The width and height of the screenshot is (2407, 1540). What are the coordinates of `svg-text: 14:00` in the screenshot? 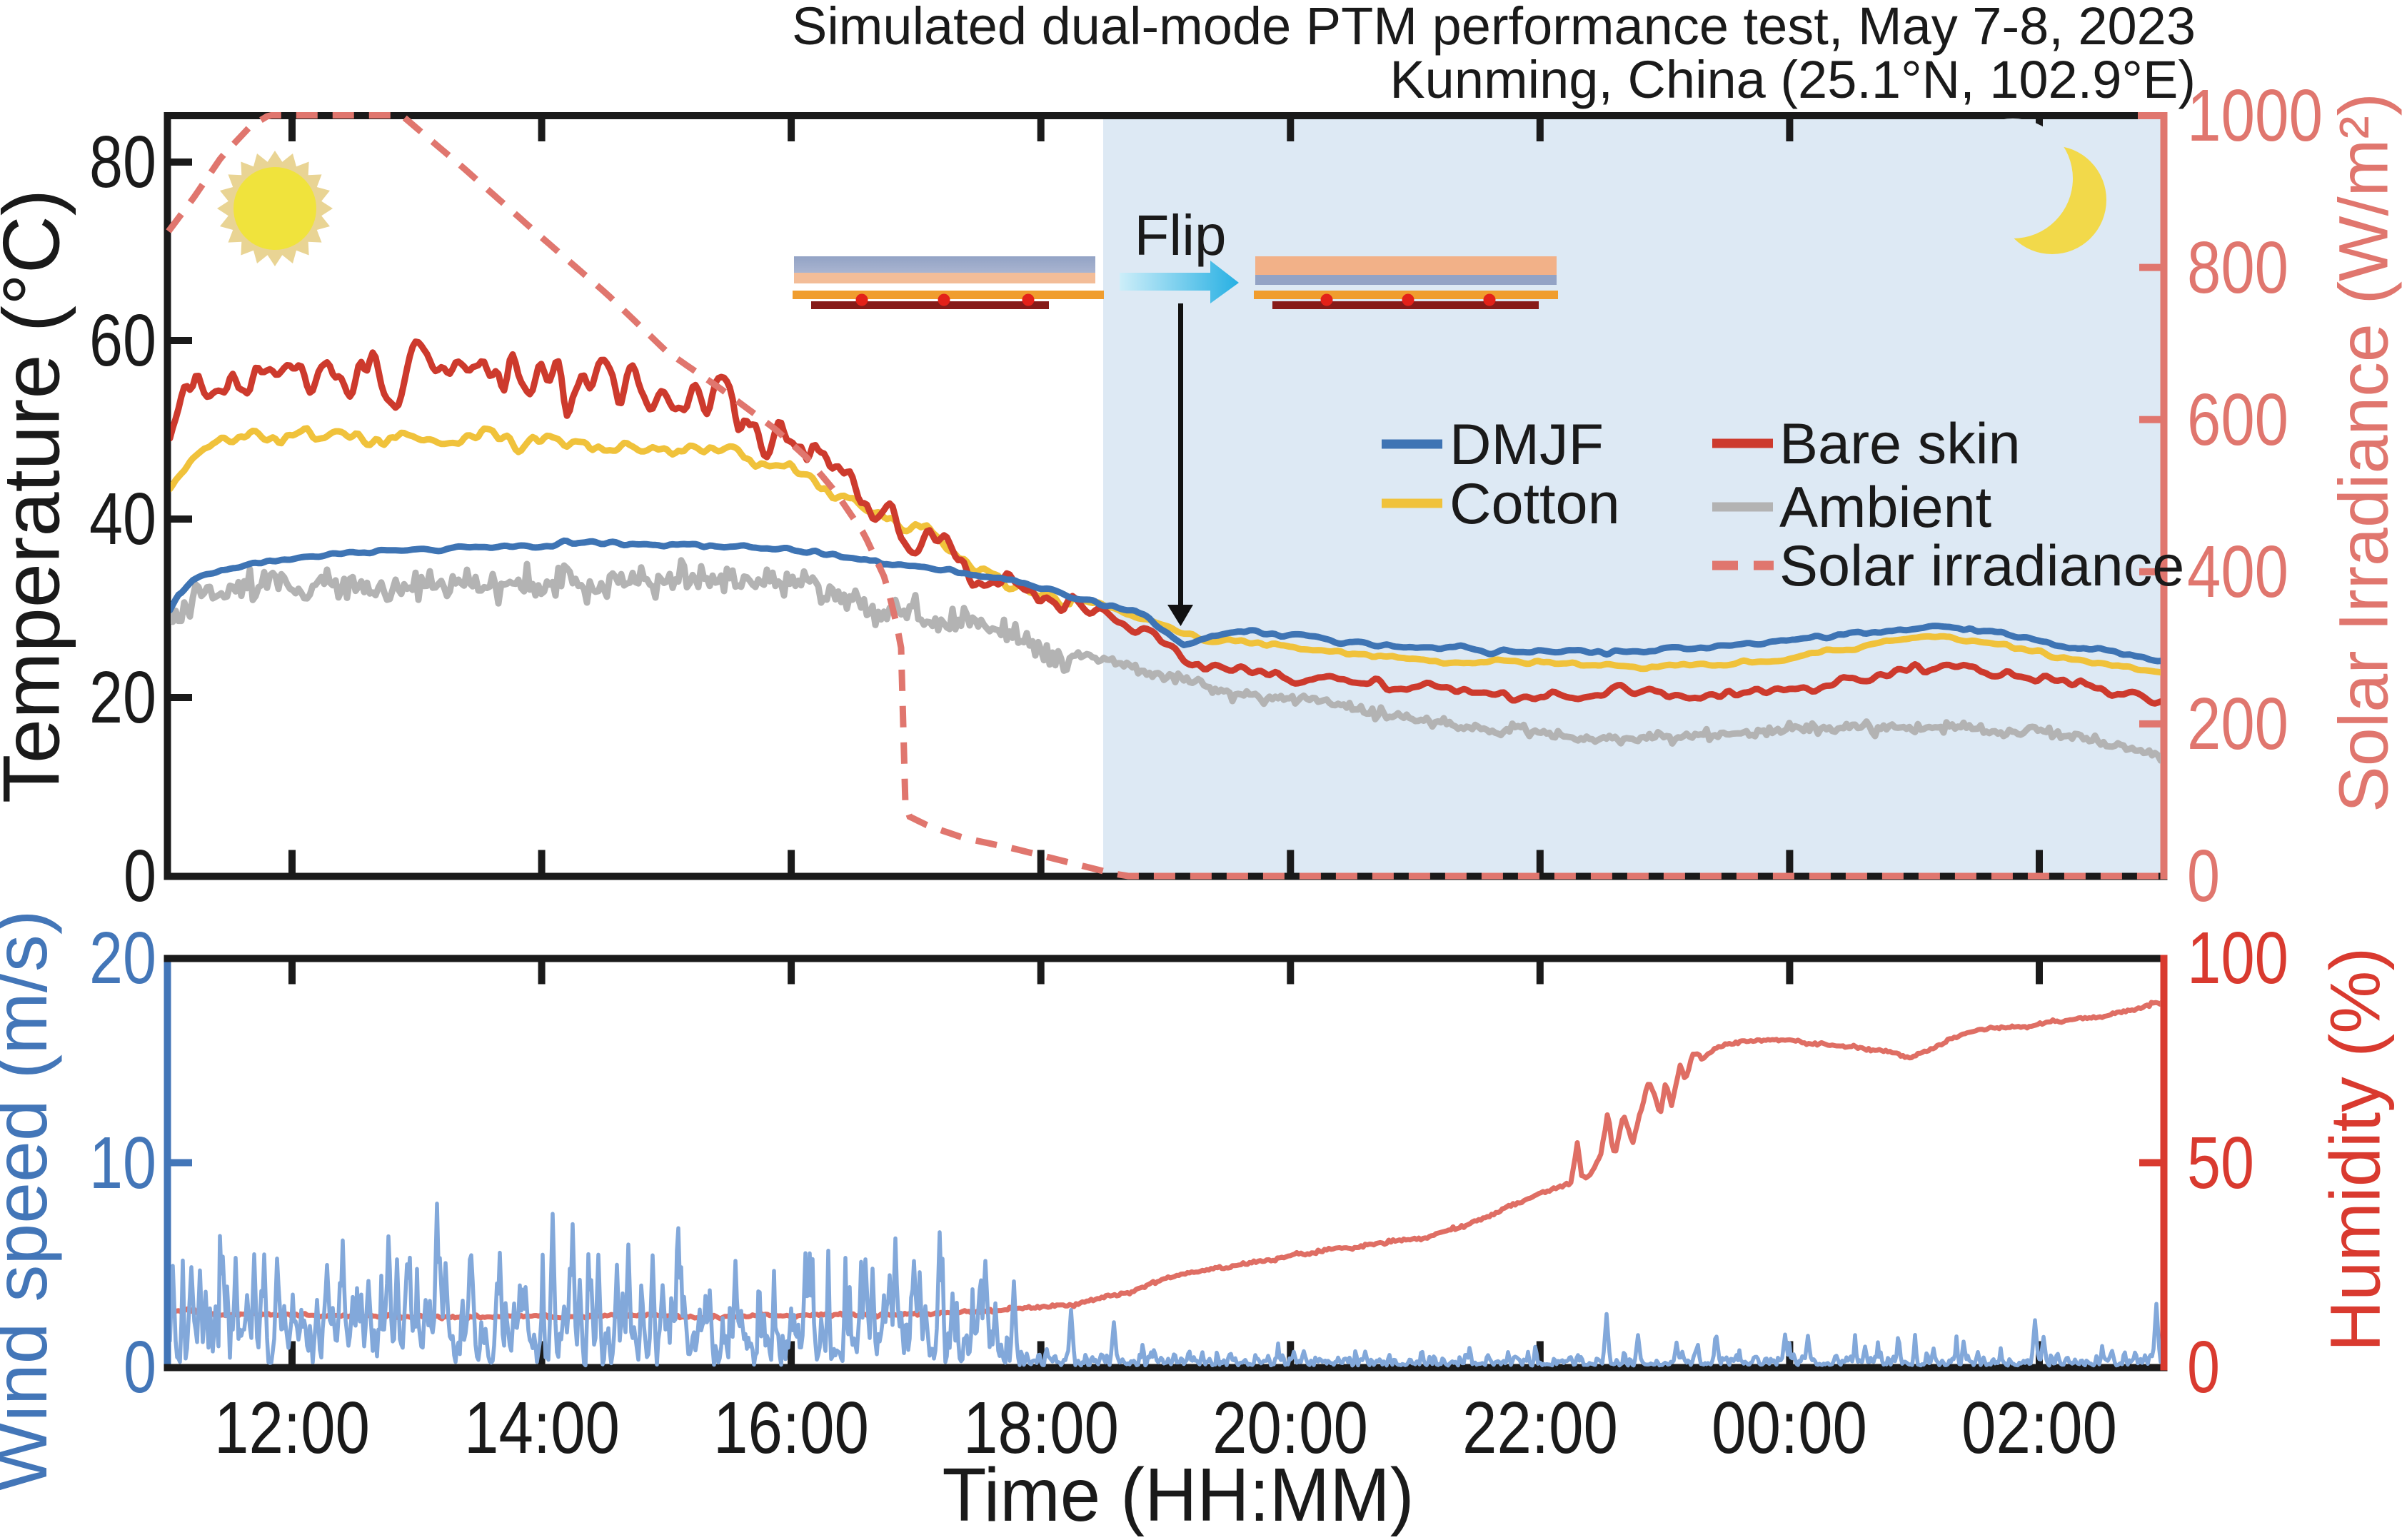 It's located at (542, 1427).